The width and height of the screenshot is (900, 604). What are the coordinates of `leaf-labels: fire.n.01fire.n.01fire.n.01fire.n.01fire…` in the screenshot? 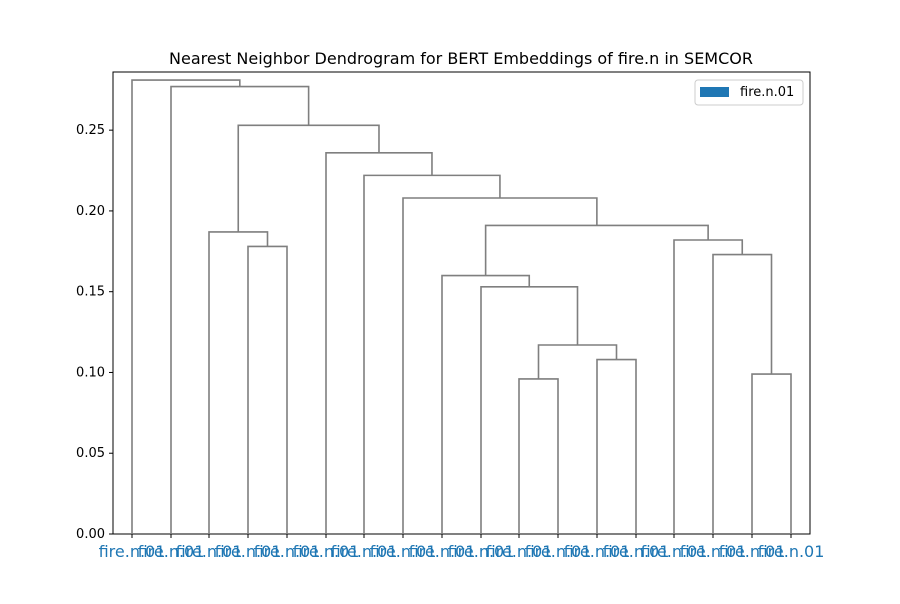 It's located at (462, 547).